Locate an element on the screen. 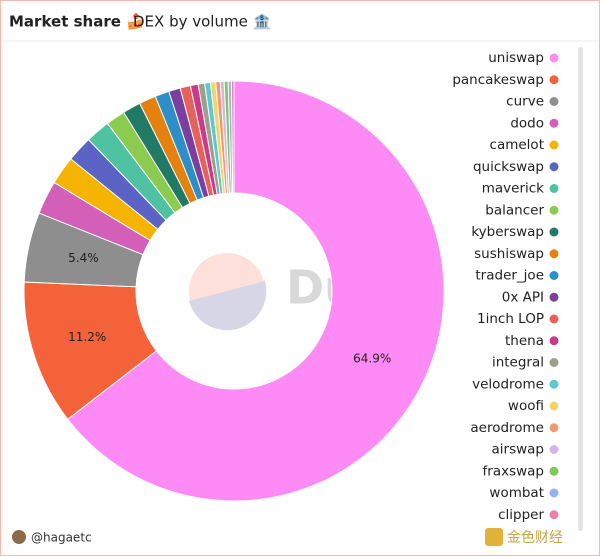 The image size is (600, 556). legend-label: clipper is located at coordinates (521, 515).